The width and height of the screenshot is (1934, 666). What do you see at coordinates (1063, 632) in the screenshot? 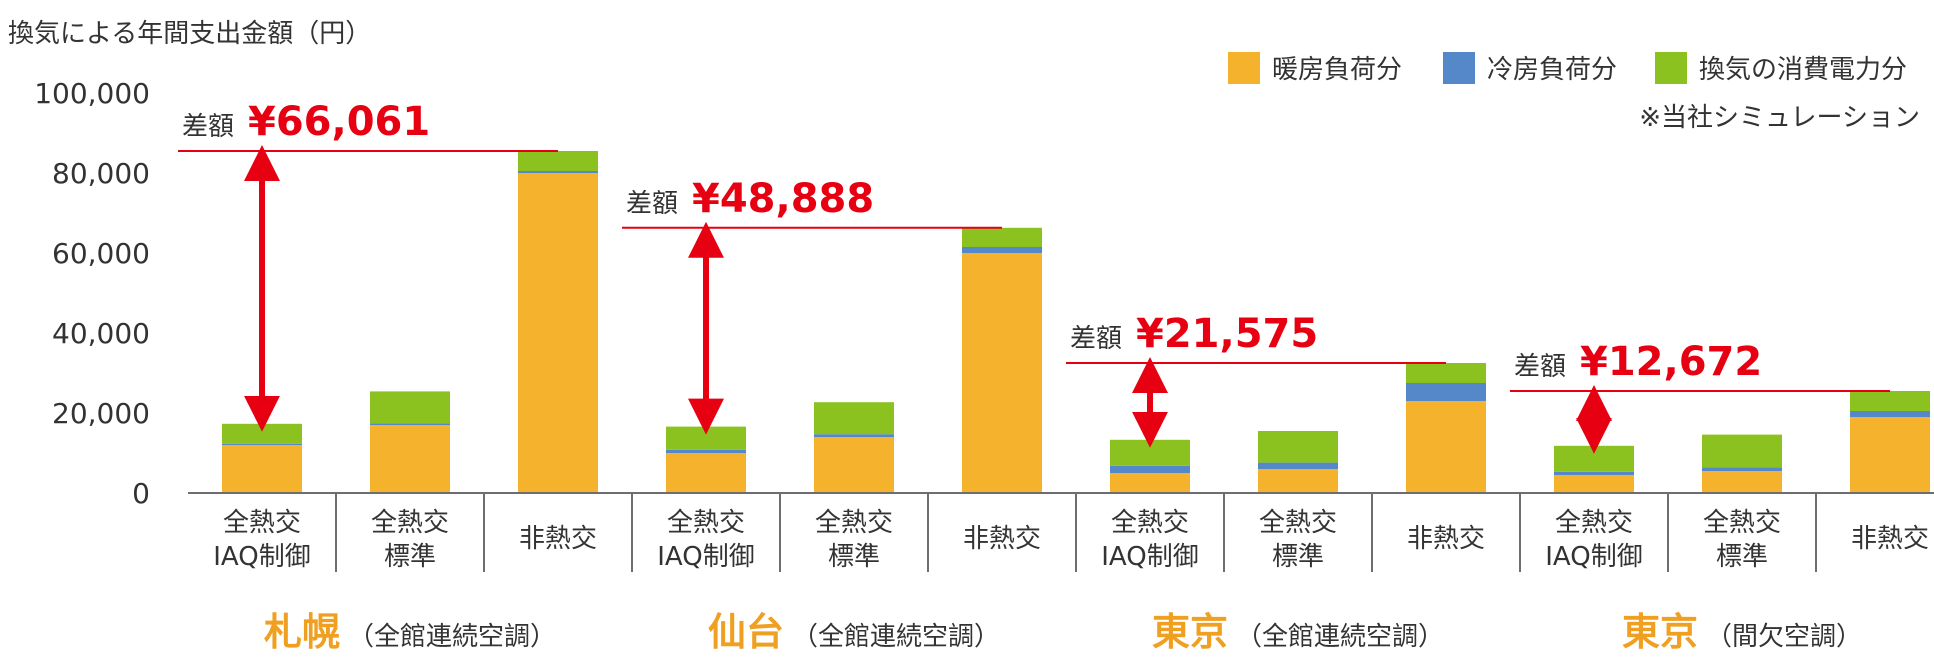
I see `group-labels: 札幌 （全館連続空調） 仙台 （全館連続空調） 東京 （全館連続空調） 東京 （間欠空調）` at bounding box center [1063, 632].